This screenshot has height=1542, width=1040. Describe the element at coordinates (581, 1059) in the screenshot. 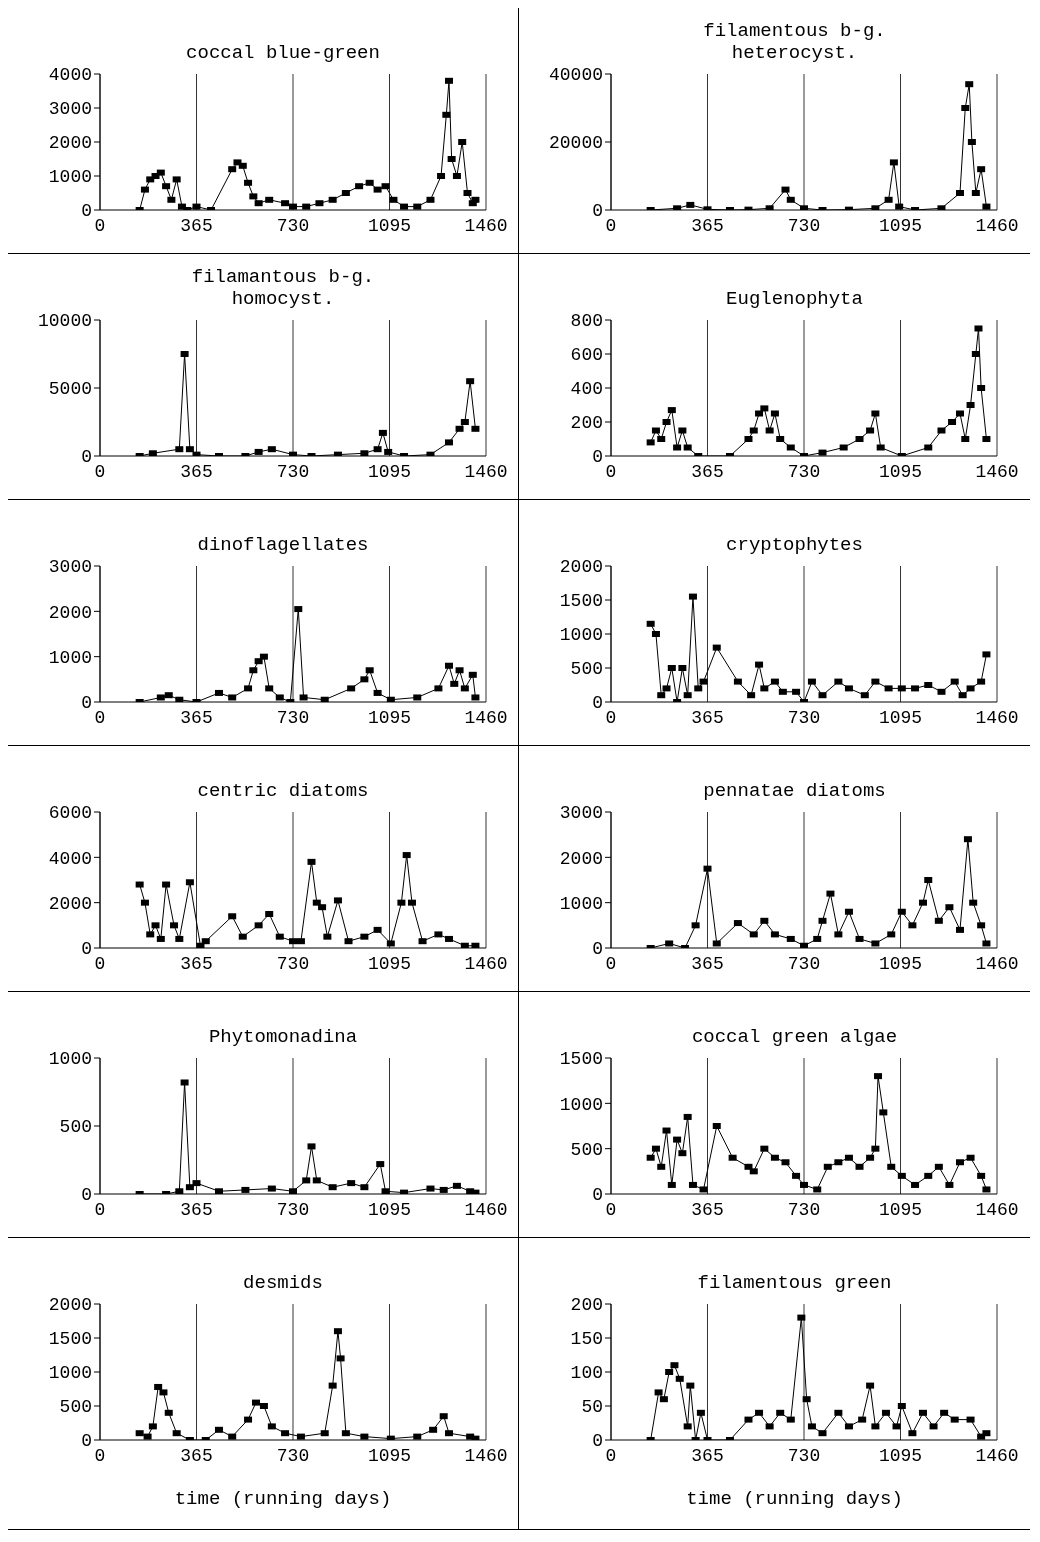

I see `y-tick-label: 1500` at that location.